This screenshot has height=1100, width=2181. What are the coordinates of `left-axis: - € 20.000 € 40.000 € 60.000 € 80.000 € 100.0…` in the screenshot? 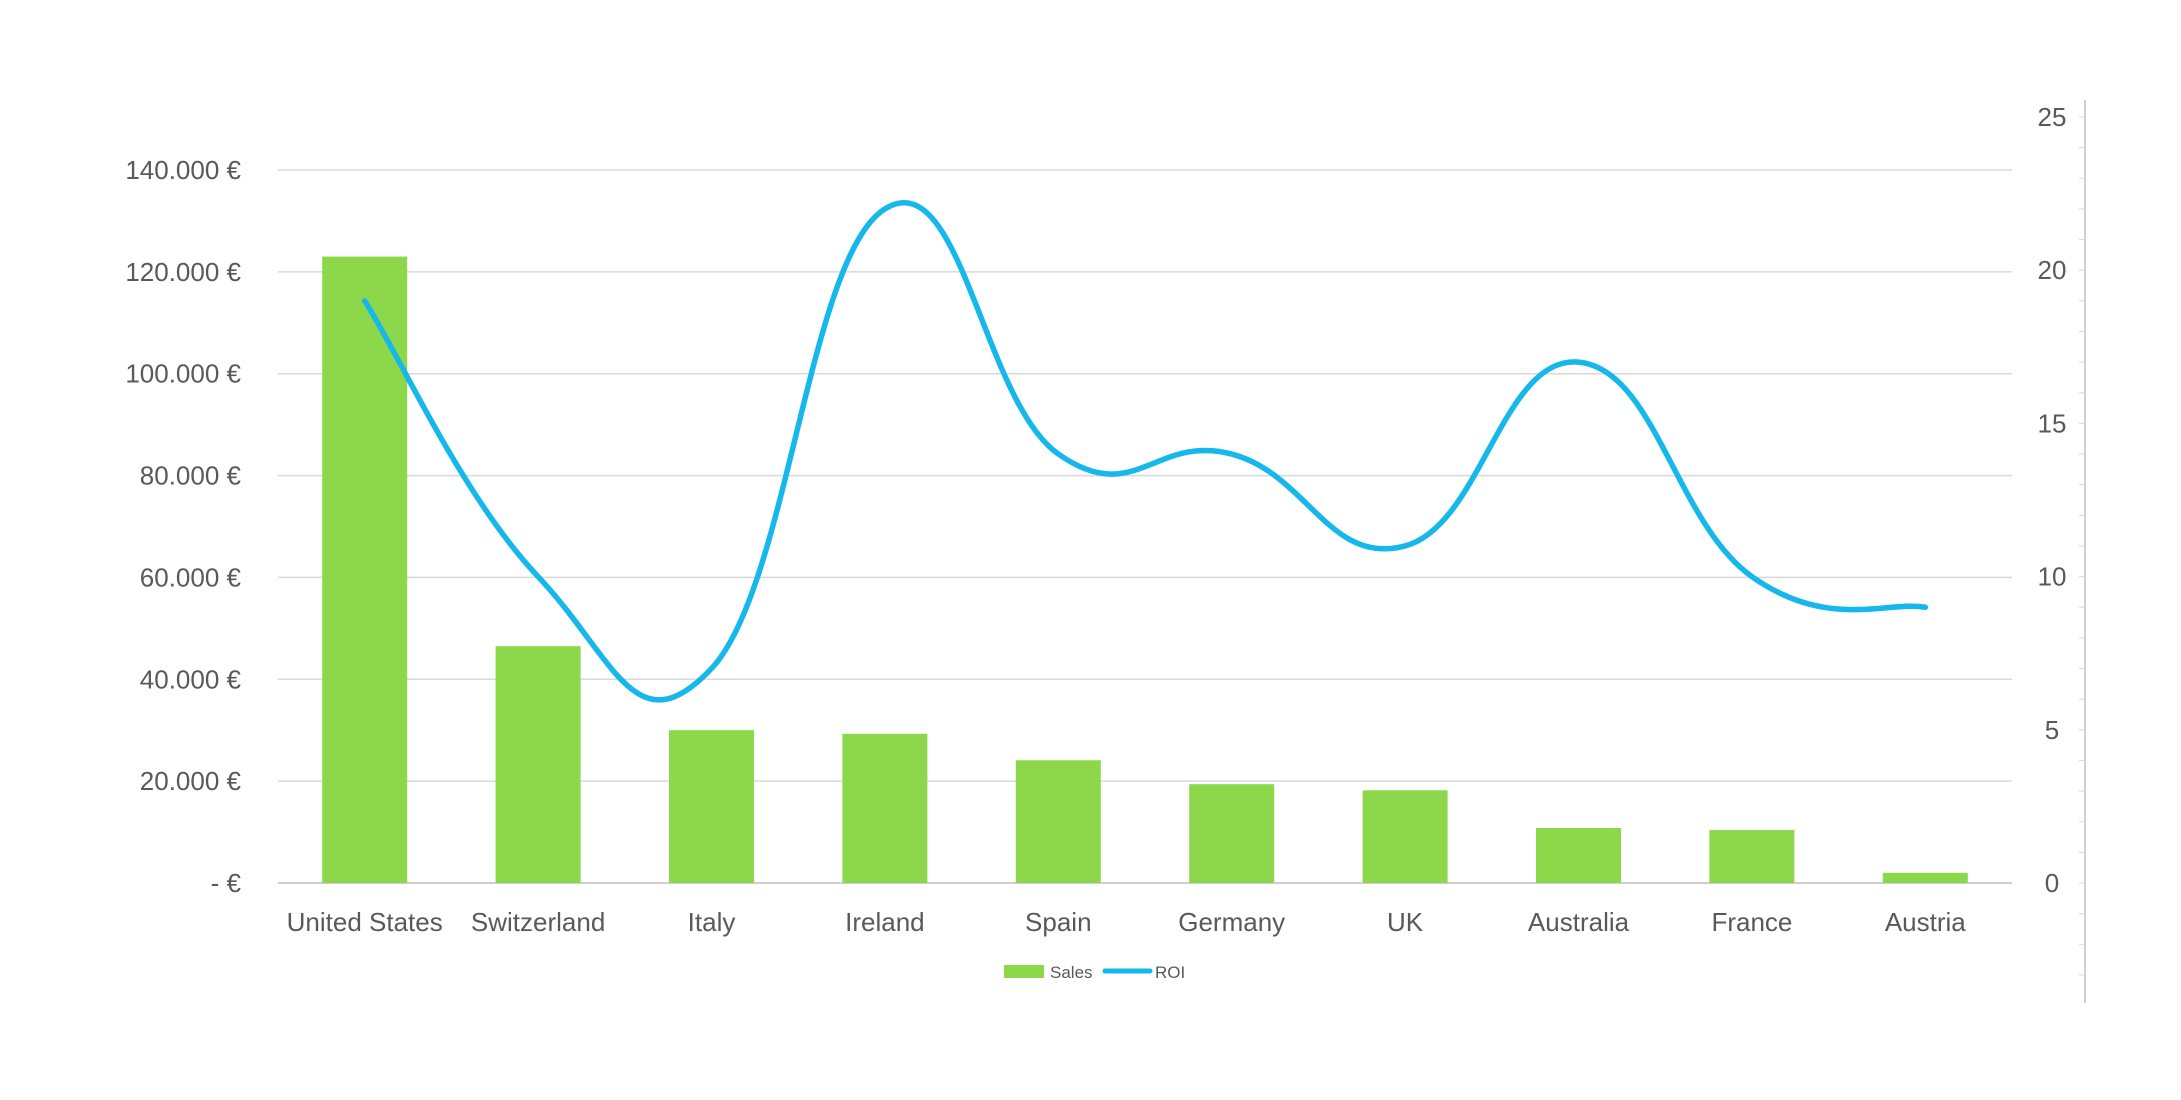 It's located at (183, 526).